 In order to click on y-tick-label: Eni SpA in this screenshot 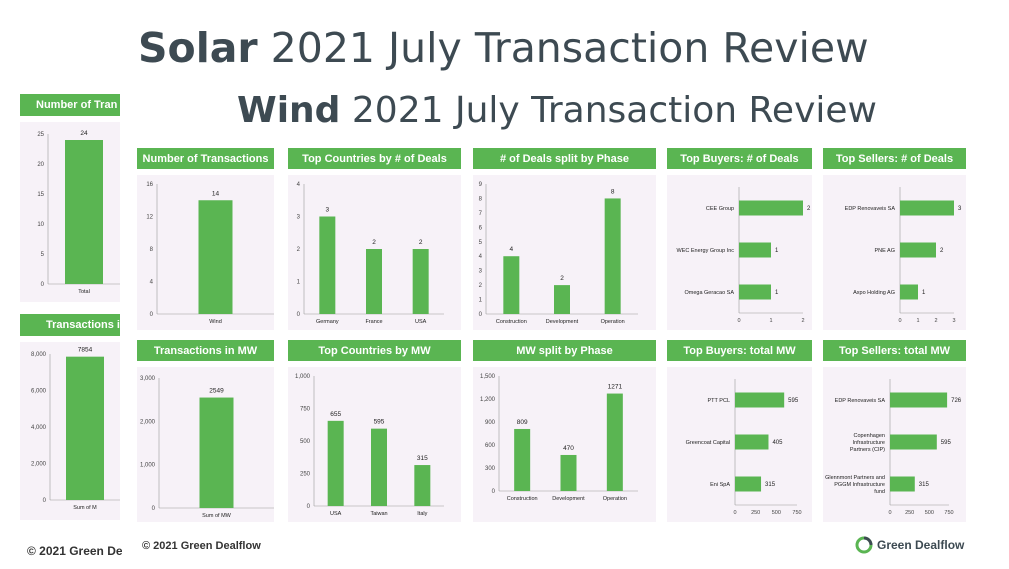, I will do `click(720, 485)`.